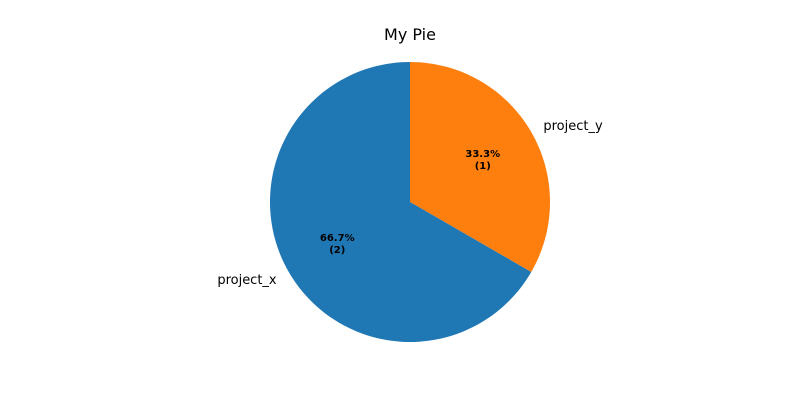 This screenshot has width=800, height=400. What do you see at coordinates (483, 166) in the screenshot?
I see `slice-count-project-y: (1)` at bounding box center [483, 166].